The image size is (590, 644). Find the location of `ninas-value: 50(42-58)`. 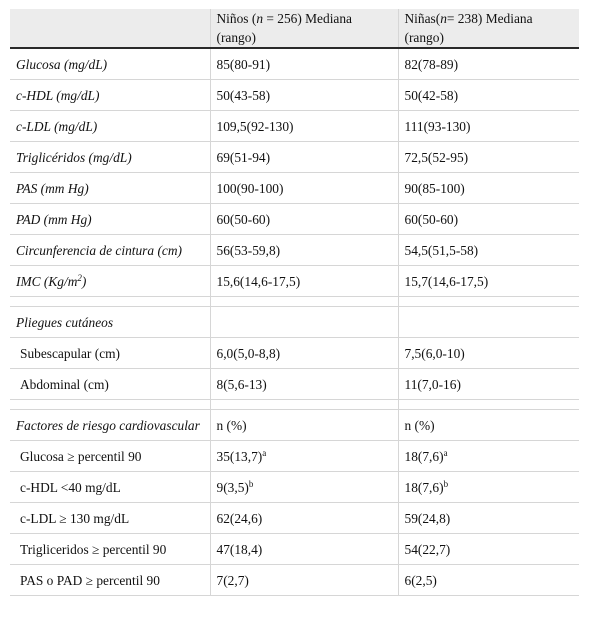

ninas-value: 50(42-58) is located at coordinates (488, 95).